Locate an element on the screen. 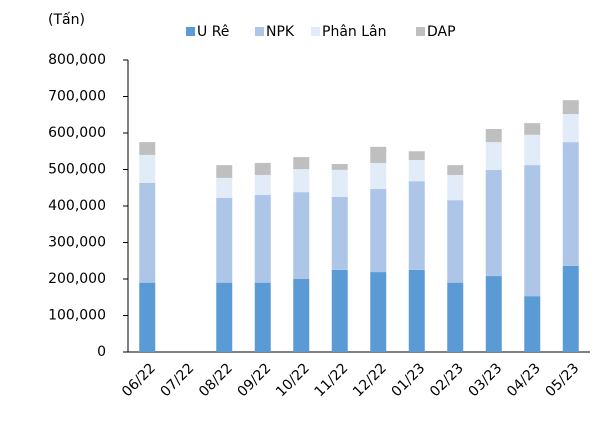  x-tick-label: 03/23 is located at coordinates (486, 380).